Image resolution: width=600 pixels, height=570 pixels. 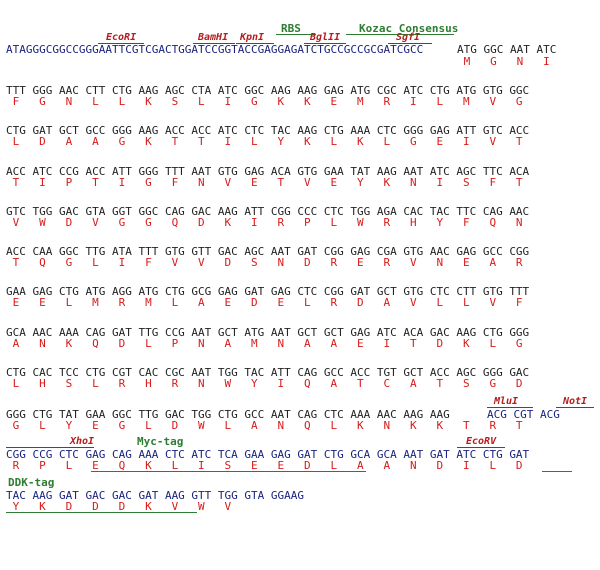 I want to click on aa-row-11: Y K D D D K V W V, so click(x=122, y=506).